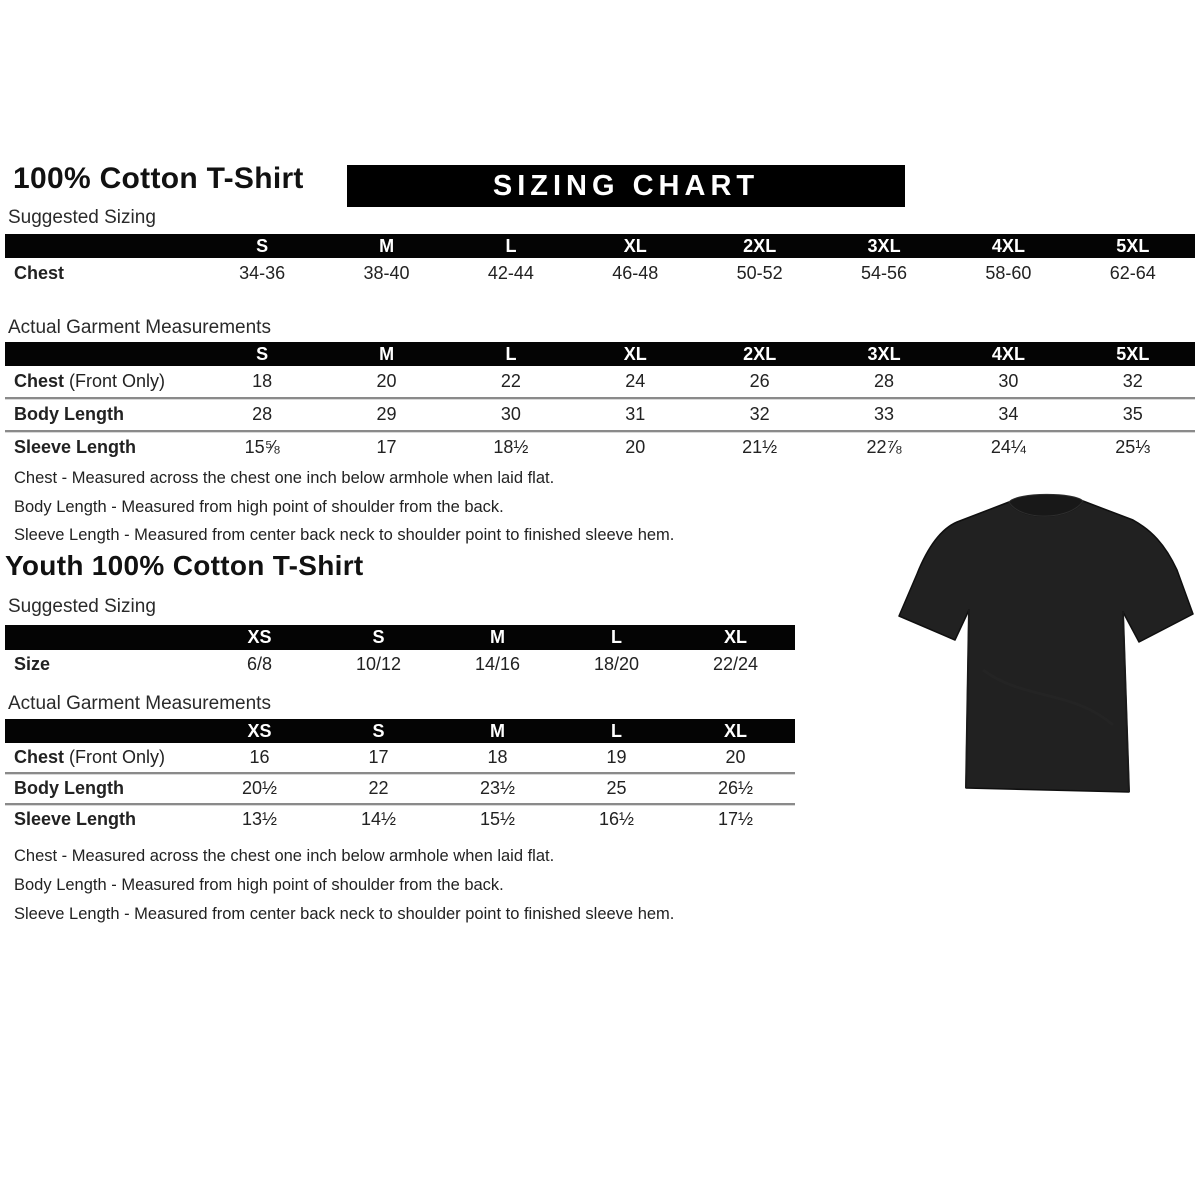  What do you see at coordinates (1046, 505) in the screenshot?
I see `tshirt-collar-shape` at bounding box center [1046, 505].